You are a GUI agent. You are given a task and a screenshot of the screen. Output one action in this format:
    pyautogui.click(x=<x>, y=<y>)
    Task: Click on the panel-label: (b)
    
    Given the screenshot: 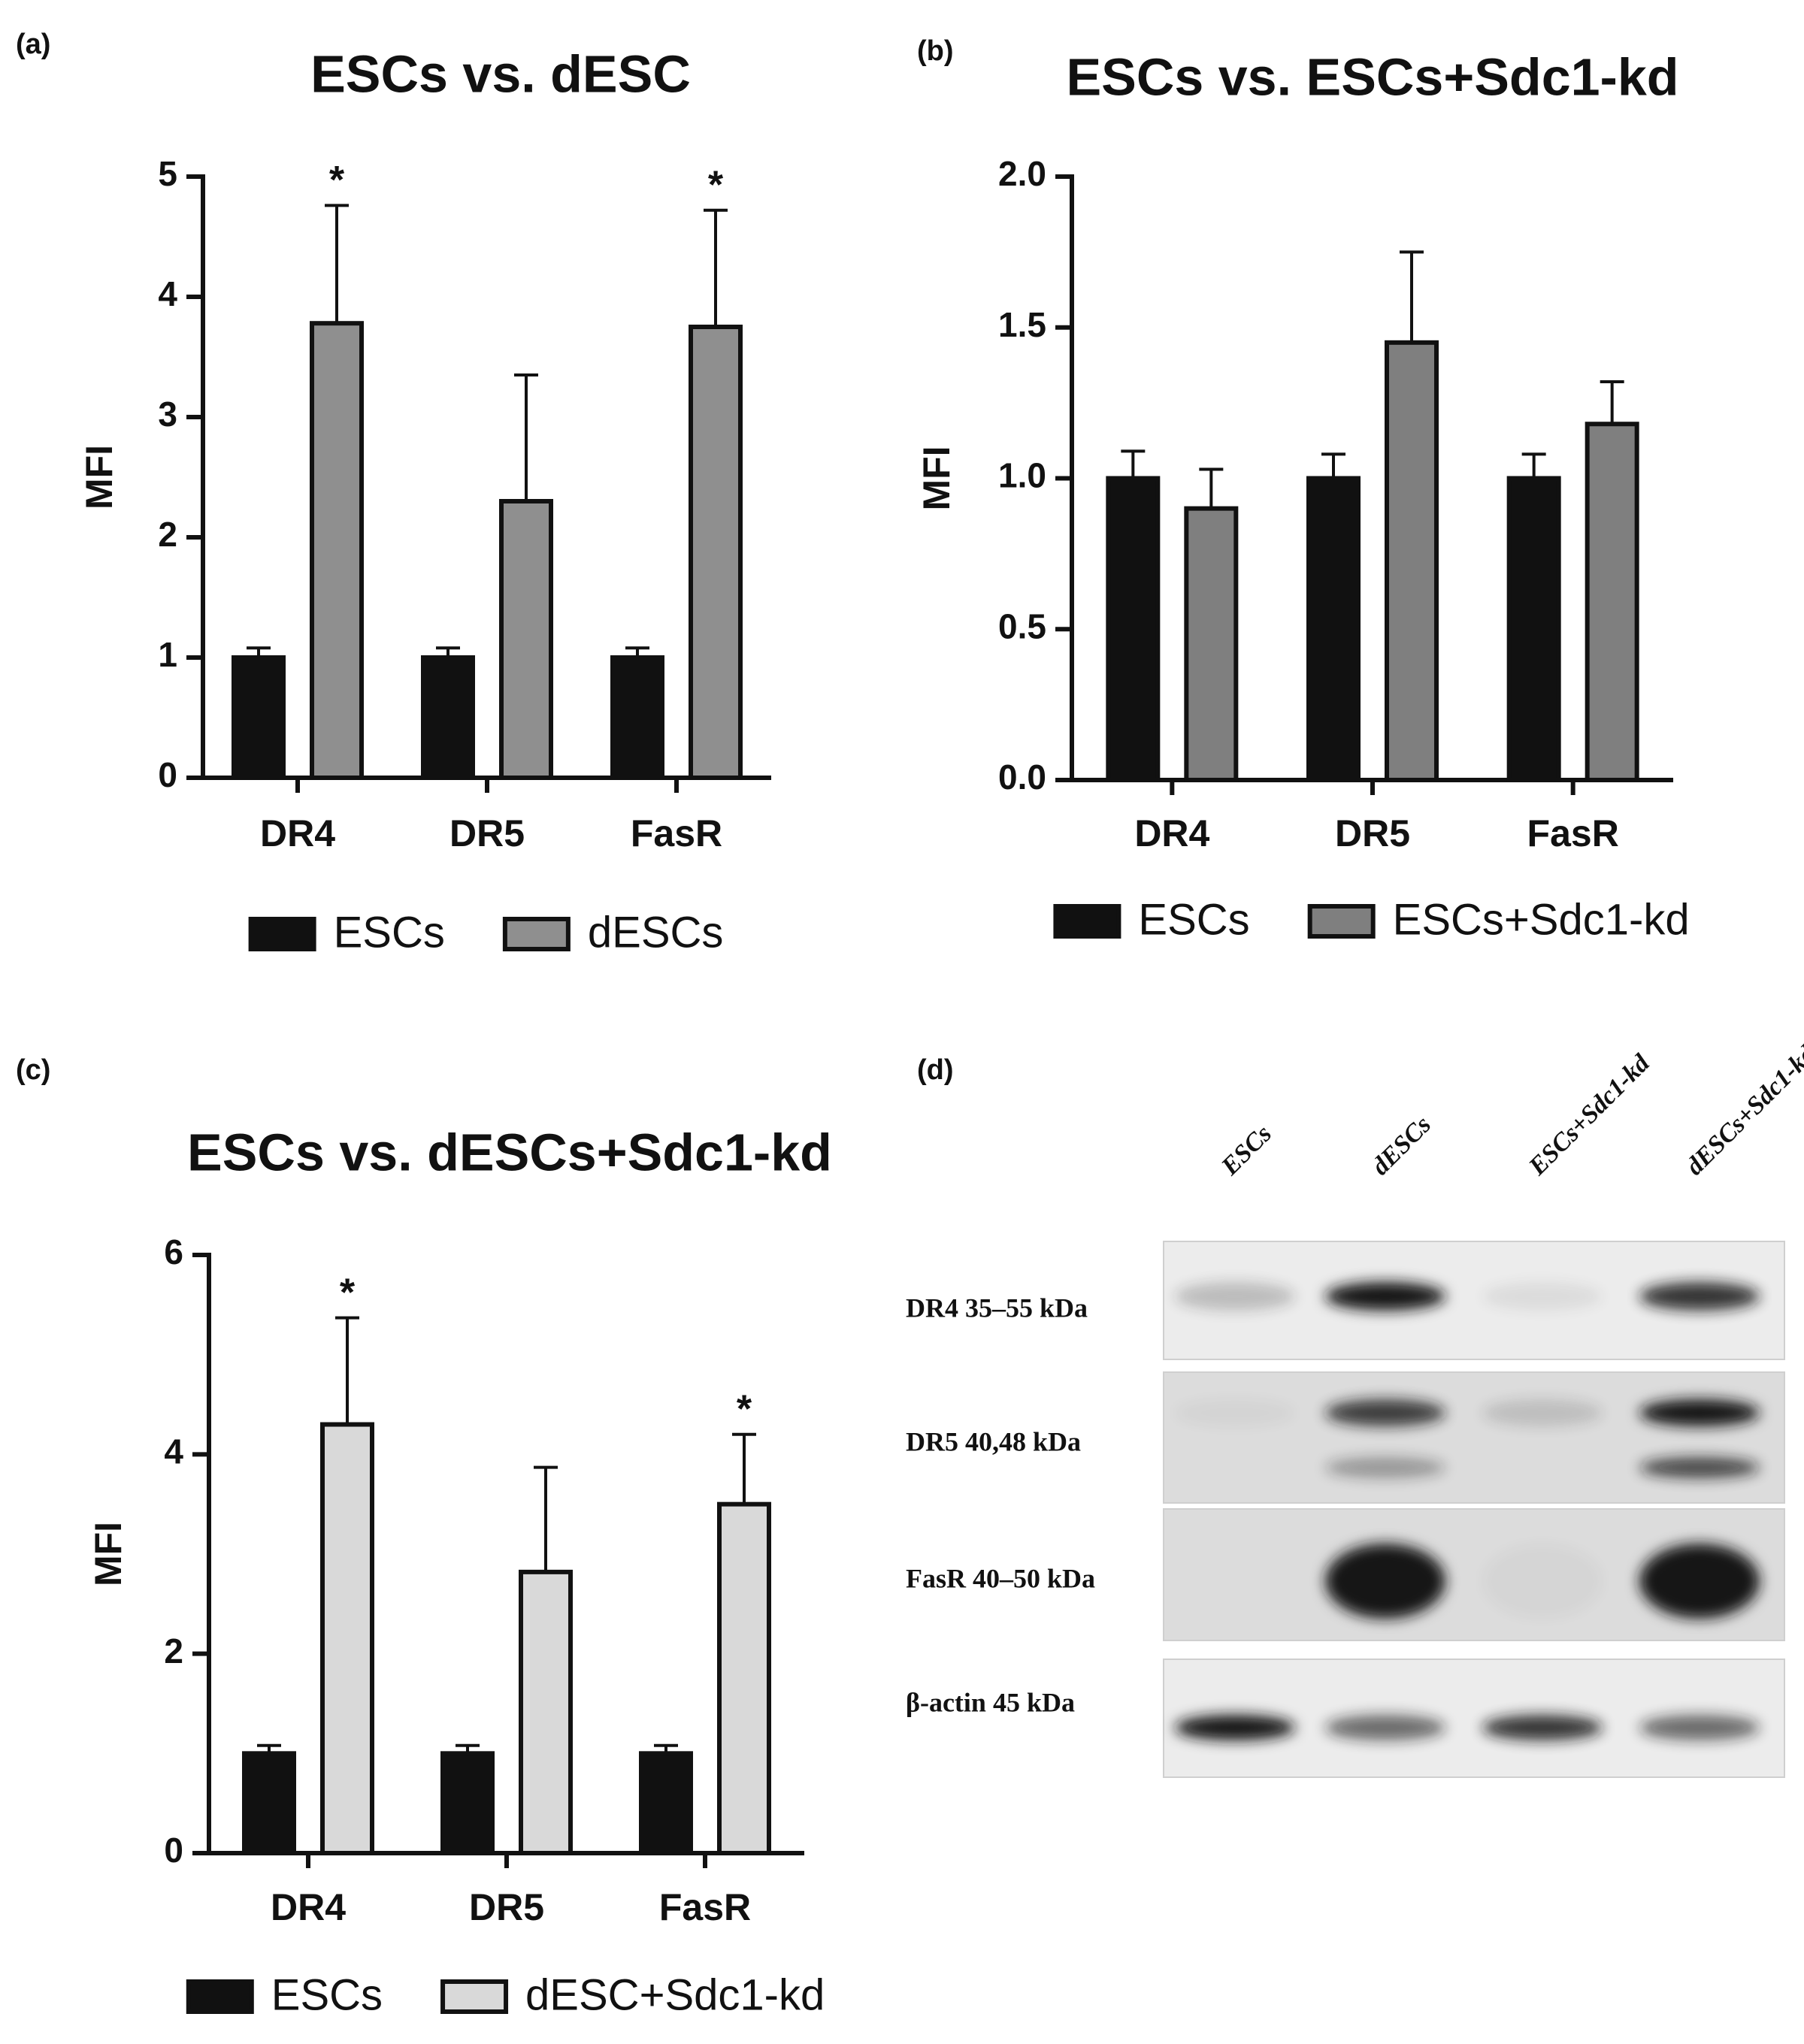 What is the action you would take?
    pyautogui.click(x=935, y=51)
    